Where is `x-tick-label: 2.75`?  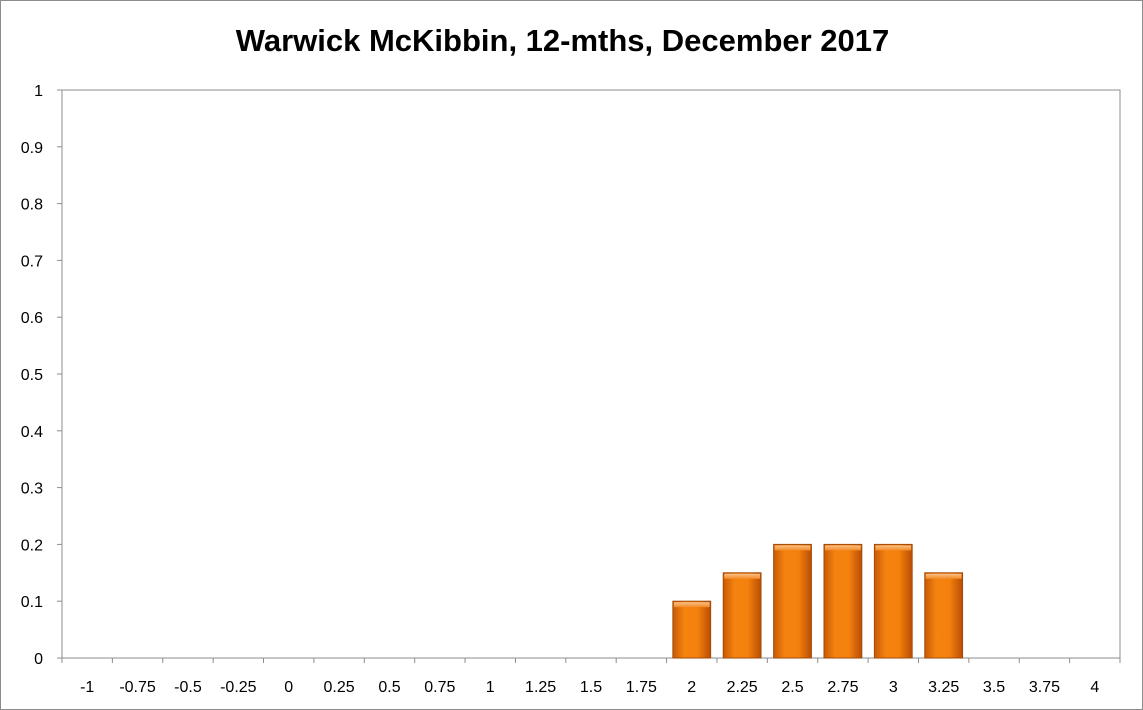 x-tick-label: 2.75 is located at coordinates (842, 687).